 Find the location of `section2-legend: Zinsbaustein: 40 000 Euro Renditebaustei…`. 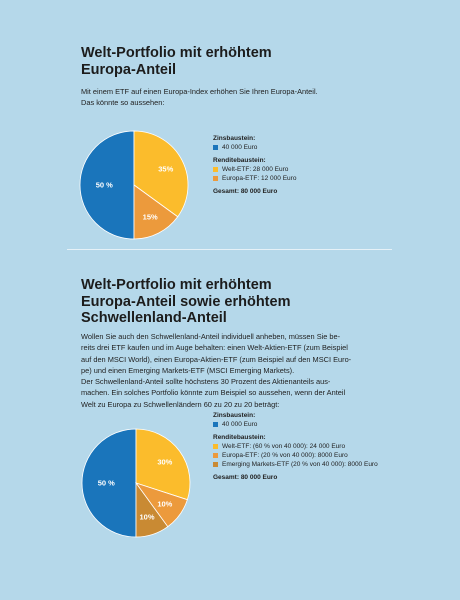

section2-legend: Zinsbaustein: 40 000 Euro Renditebaustei… is located at coordinates (323, 446).